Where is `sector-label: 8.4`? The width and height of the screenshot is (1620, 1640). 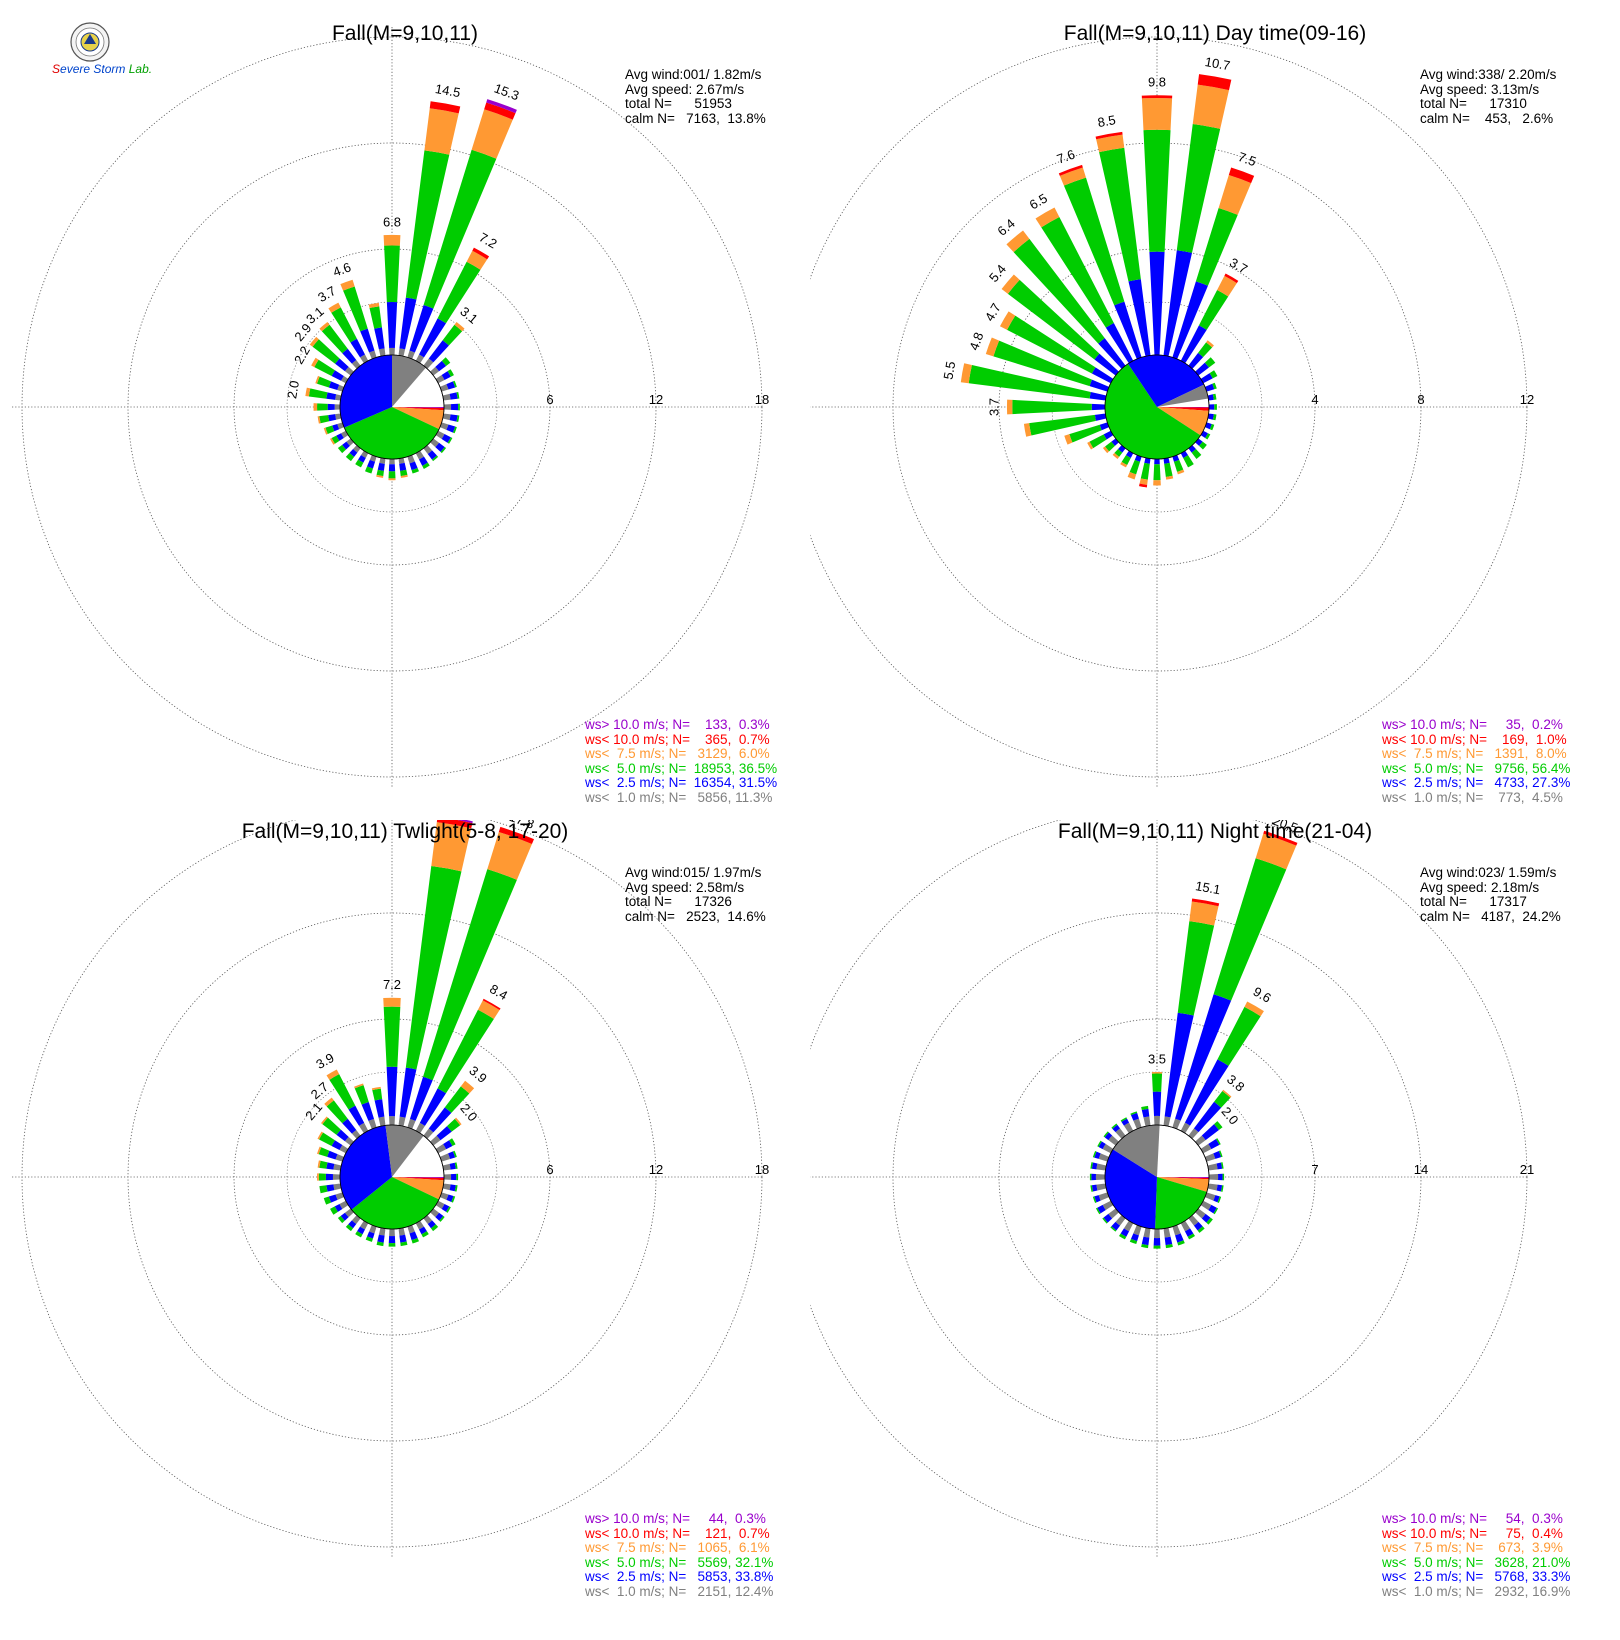 sector-label: 8.4 is located at coordinates (498, 992).